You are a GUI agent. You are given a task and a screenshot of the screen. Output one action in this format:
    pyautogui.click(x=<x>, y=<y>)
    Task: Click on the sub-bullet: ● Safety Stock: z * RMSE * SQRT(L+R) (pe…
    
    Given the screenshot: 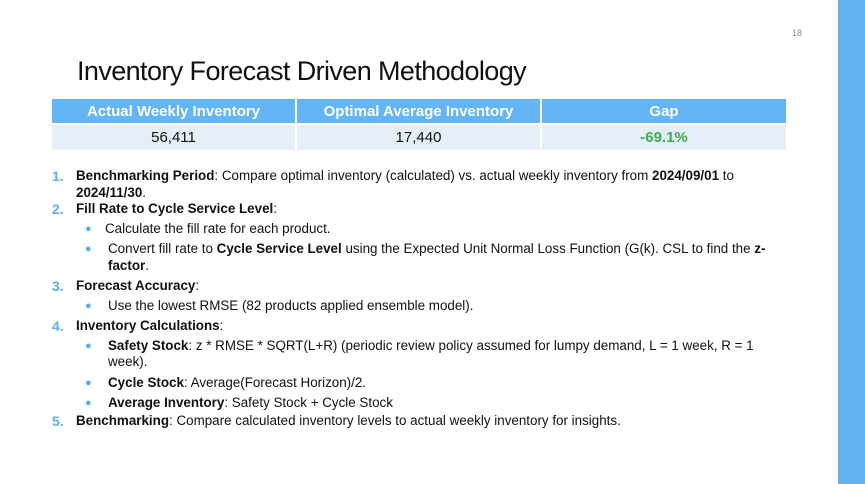 What is the action you would take?
    pyautogui.click(x=422, y=354)
    